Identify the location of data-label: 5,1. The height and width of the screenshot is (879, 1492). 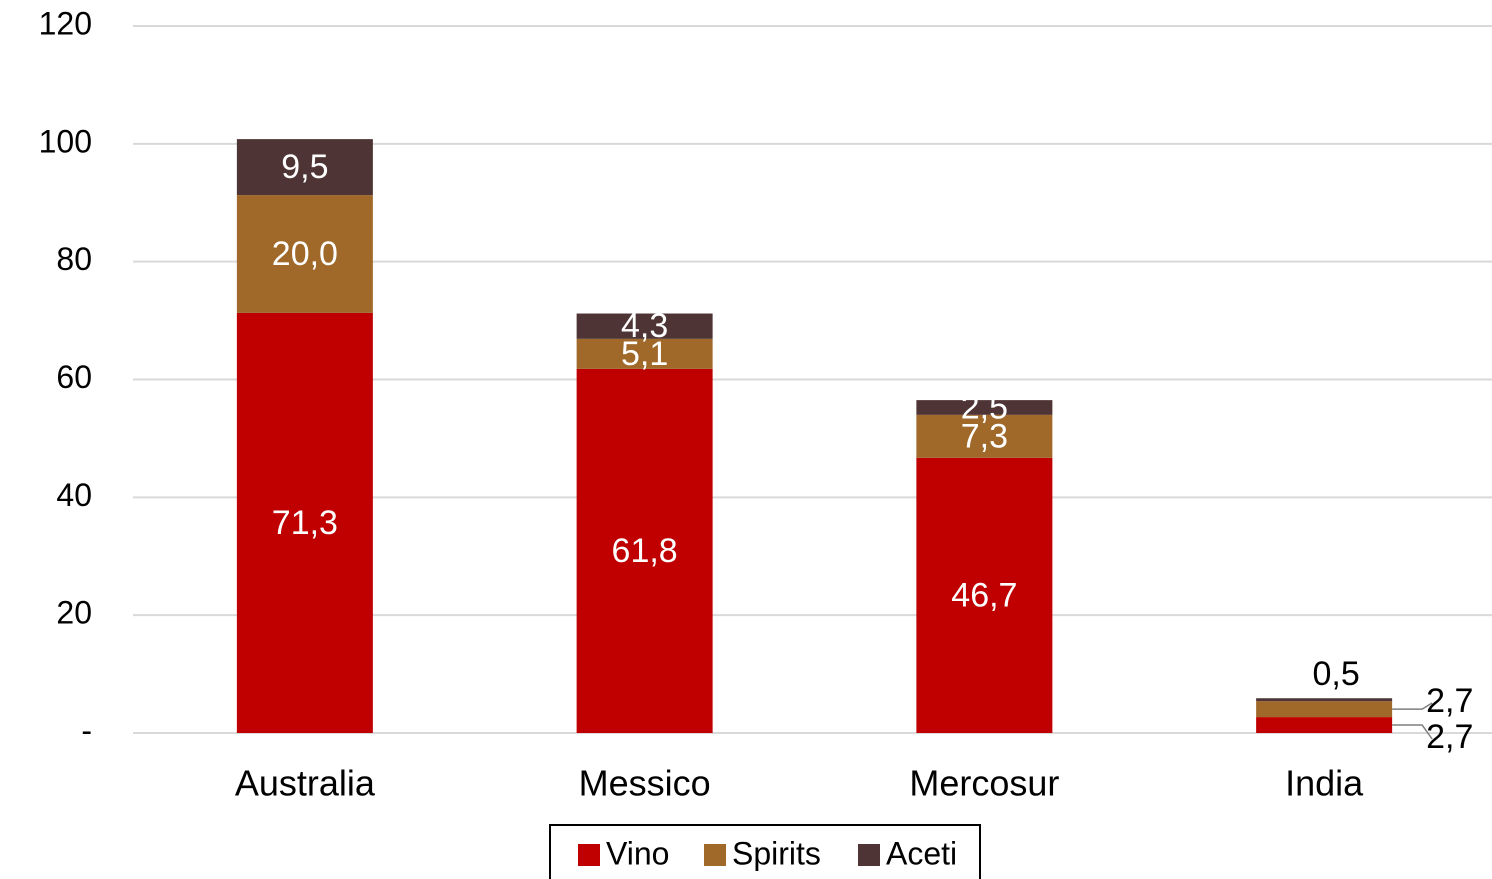
(644, 354).